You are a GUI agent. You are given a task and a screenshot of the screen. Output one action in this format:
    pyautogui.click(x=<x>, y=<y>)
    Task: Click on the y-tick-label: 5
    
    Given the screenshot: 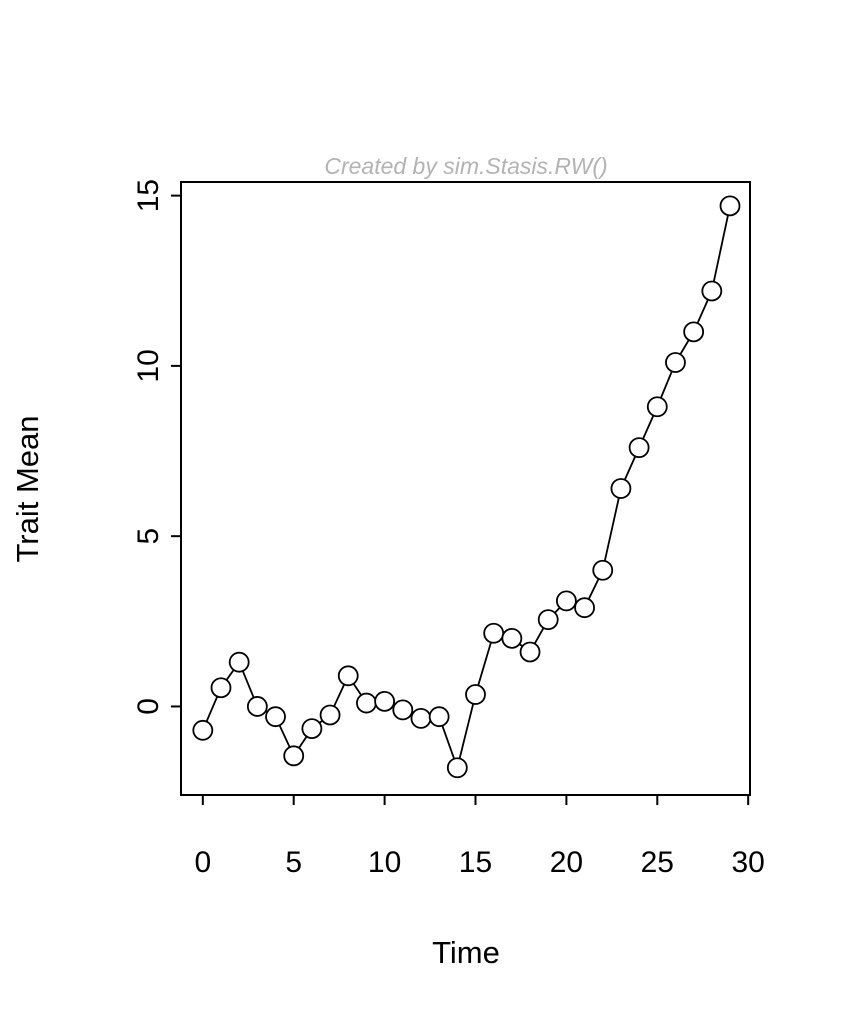 What is the action you would take?
    pyautogui.click(x=148, y=536)
    